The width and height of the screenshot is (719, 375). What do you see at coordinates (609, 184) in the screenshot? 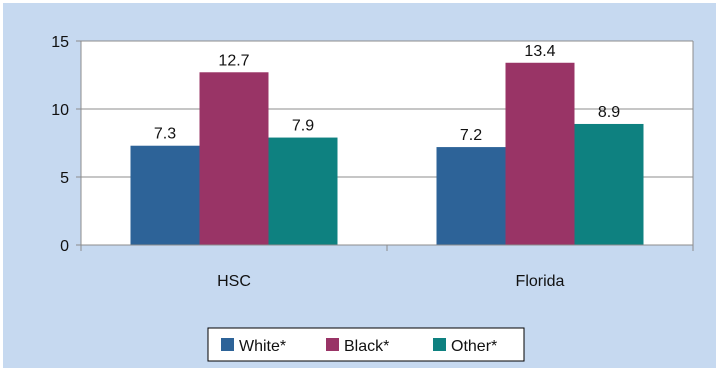
I see `bar-other-florida` at bounding box center [609, 184].